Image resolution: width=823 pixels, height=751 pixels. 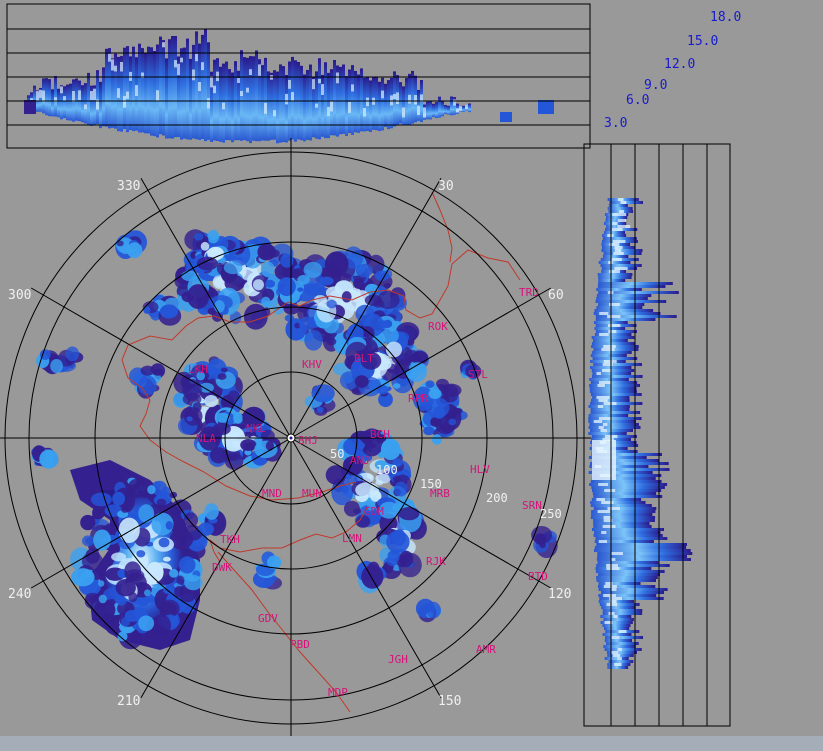 What do you see at coordinates (538, 576) in the screenshot?
I see `station-label: BTD` at bounding box center [538, 576].